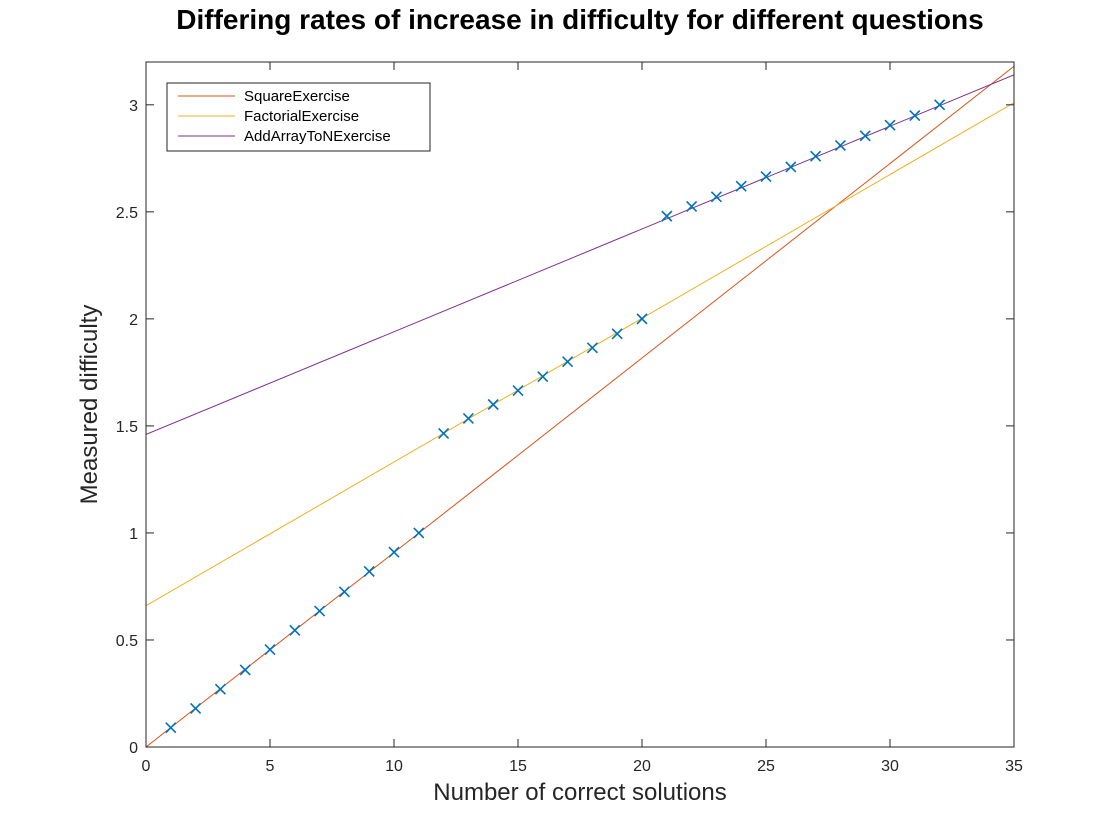 Image resolution: width=1120 pixels, height=840 pixels. Describe the element at coordinates (297, 96) in the screenshot. I see `legend-label-0: SquareExercise` at that location.